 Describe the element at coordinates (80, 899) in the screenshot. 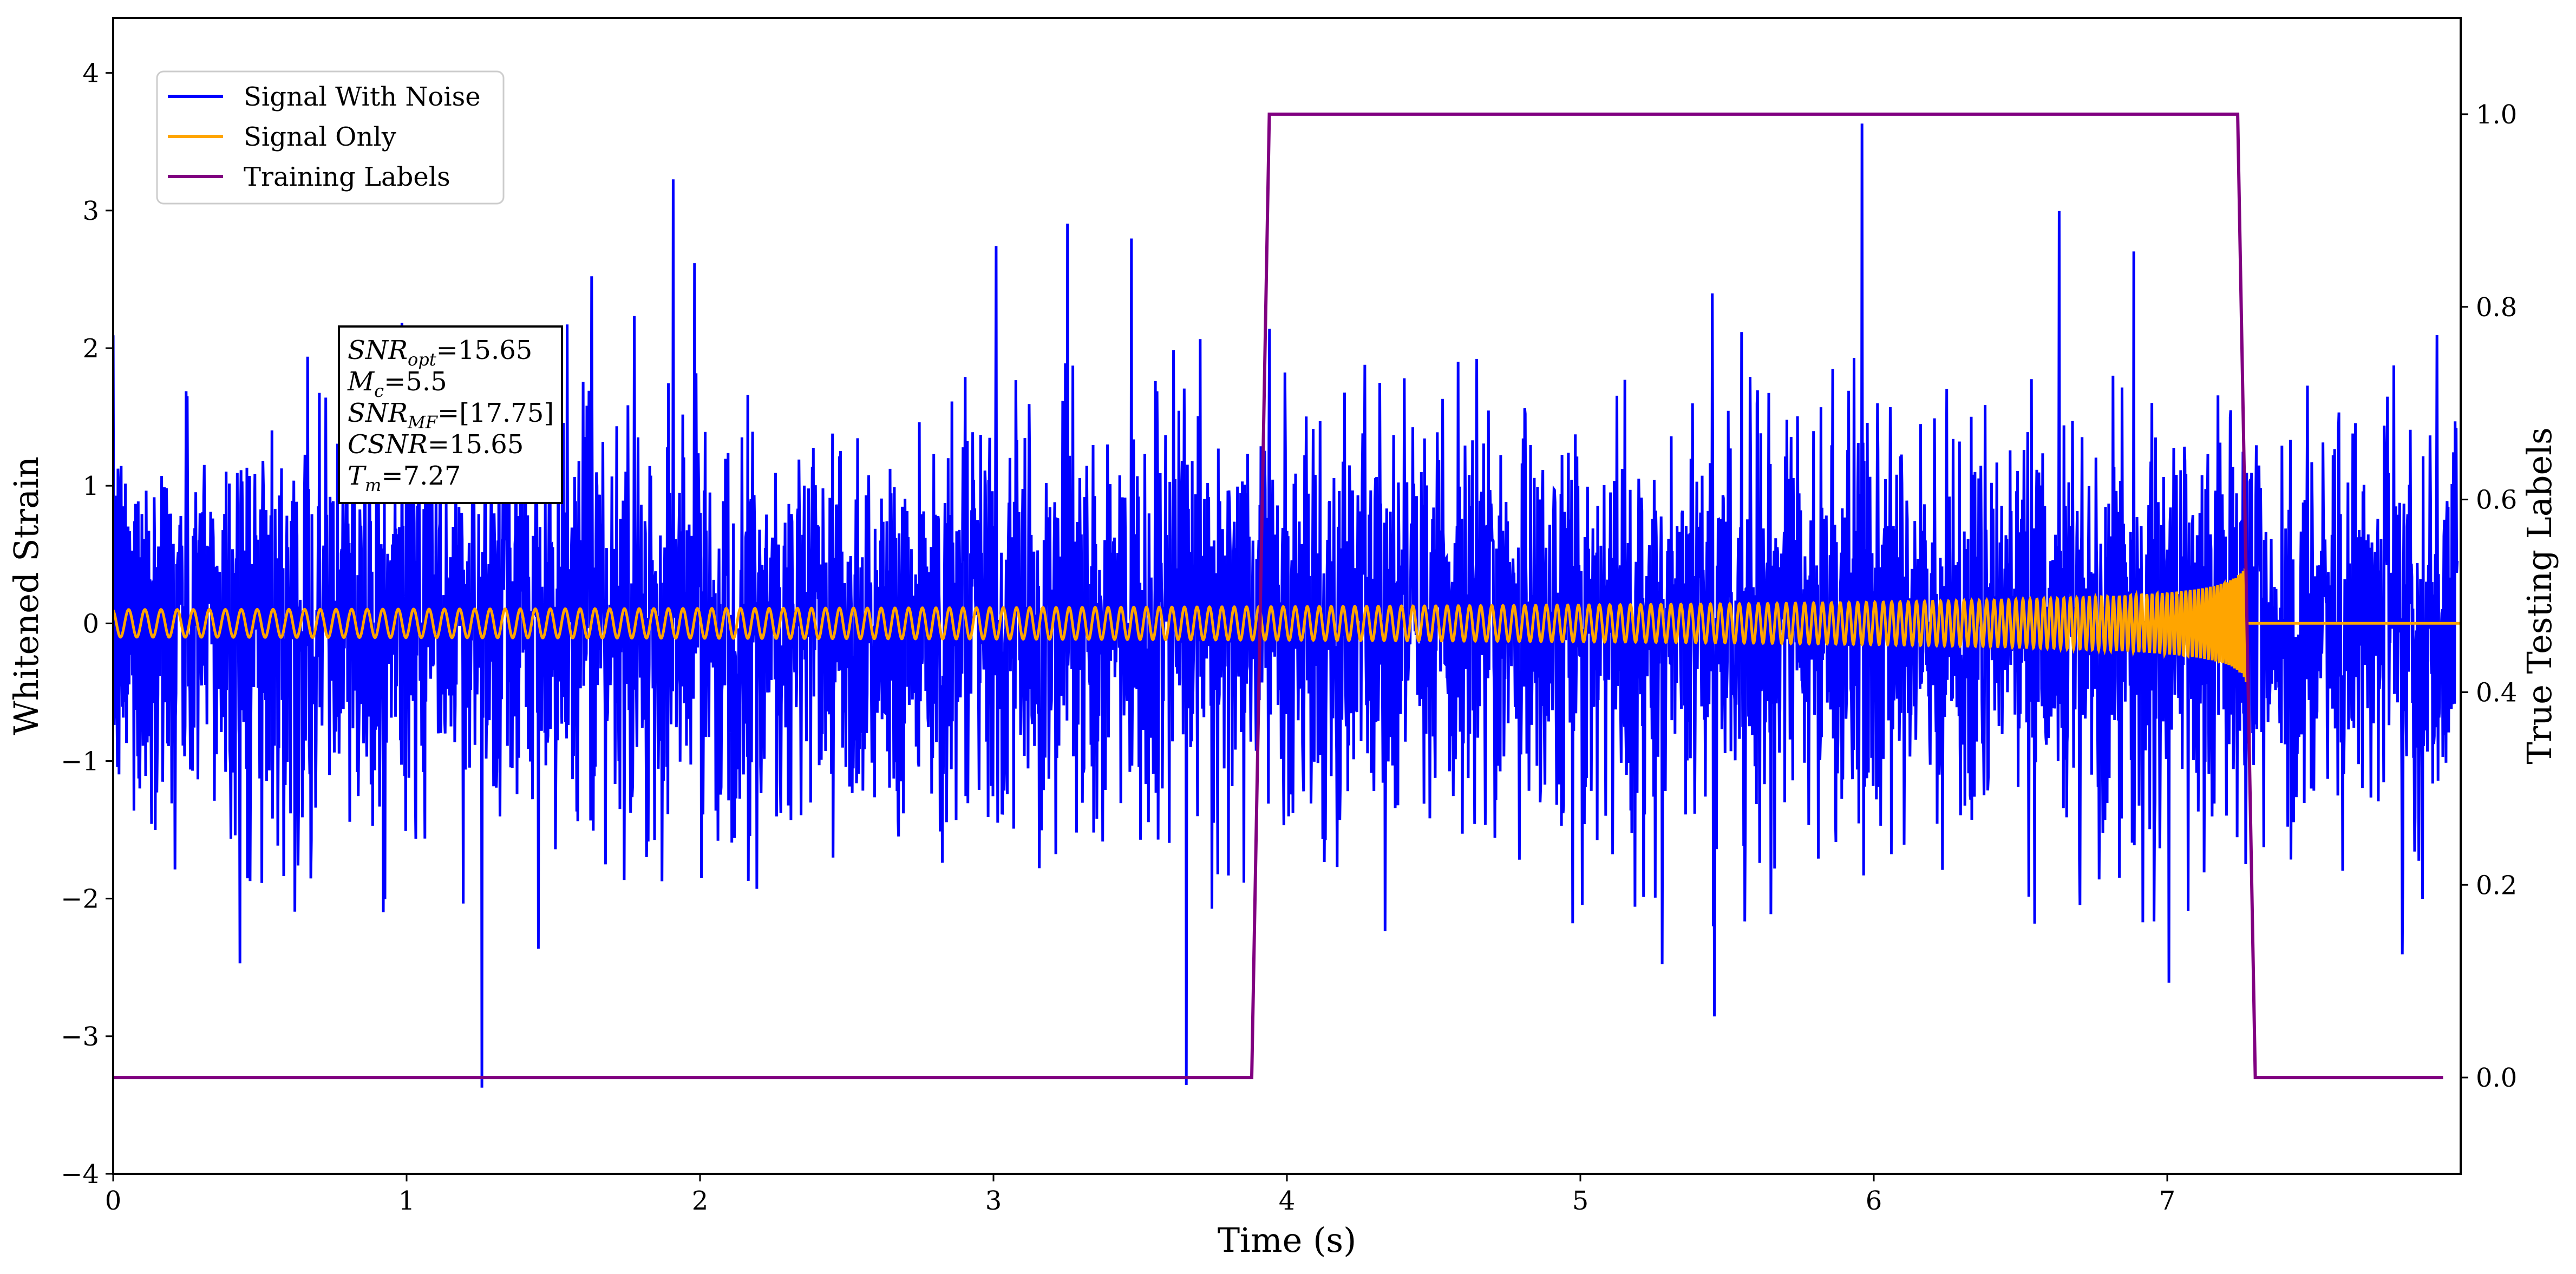

I see `y-tick-label: −2` at that location.